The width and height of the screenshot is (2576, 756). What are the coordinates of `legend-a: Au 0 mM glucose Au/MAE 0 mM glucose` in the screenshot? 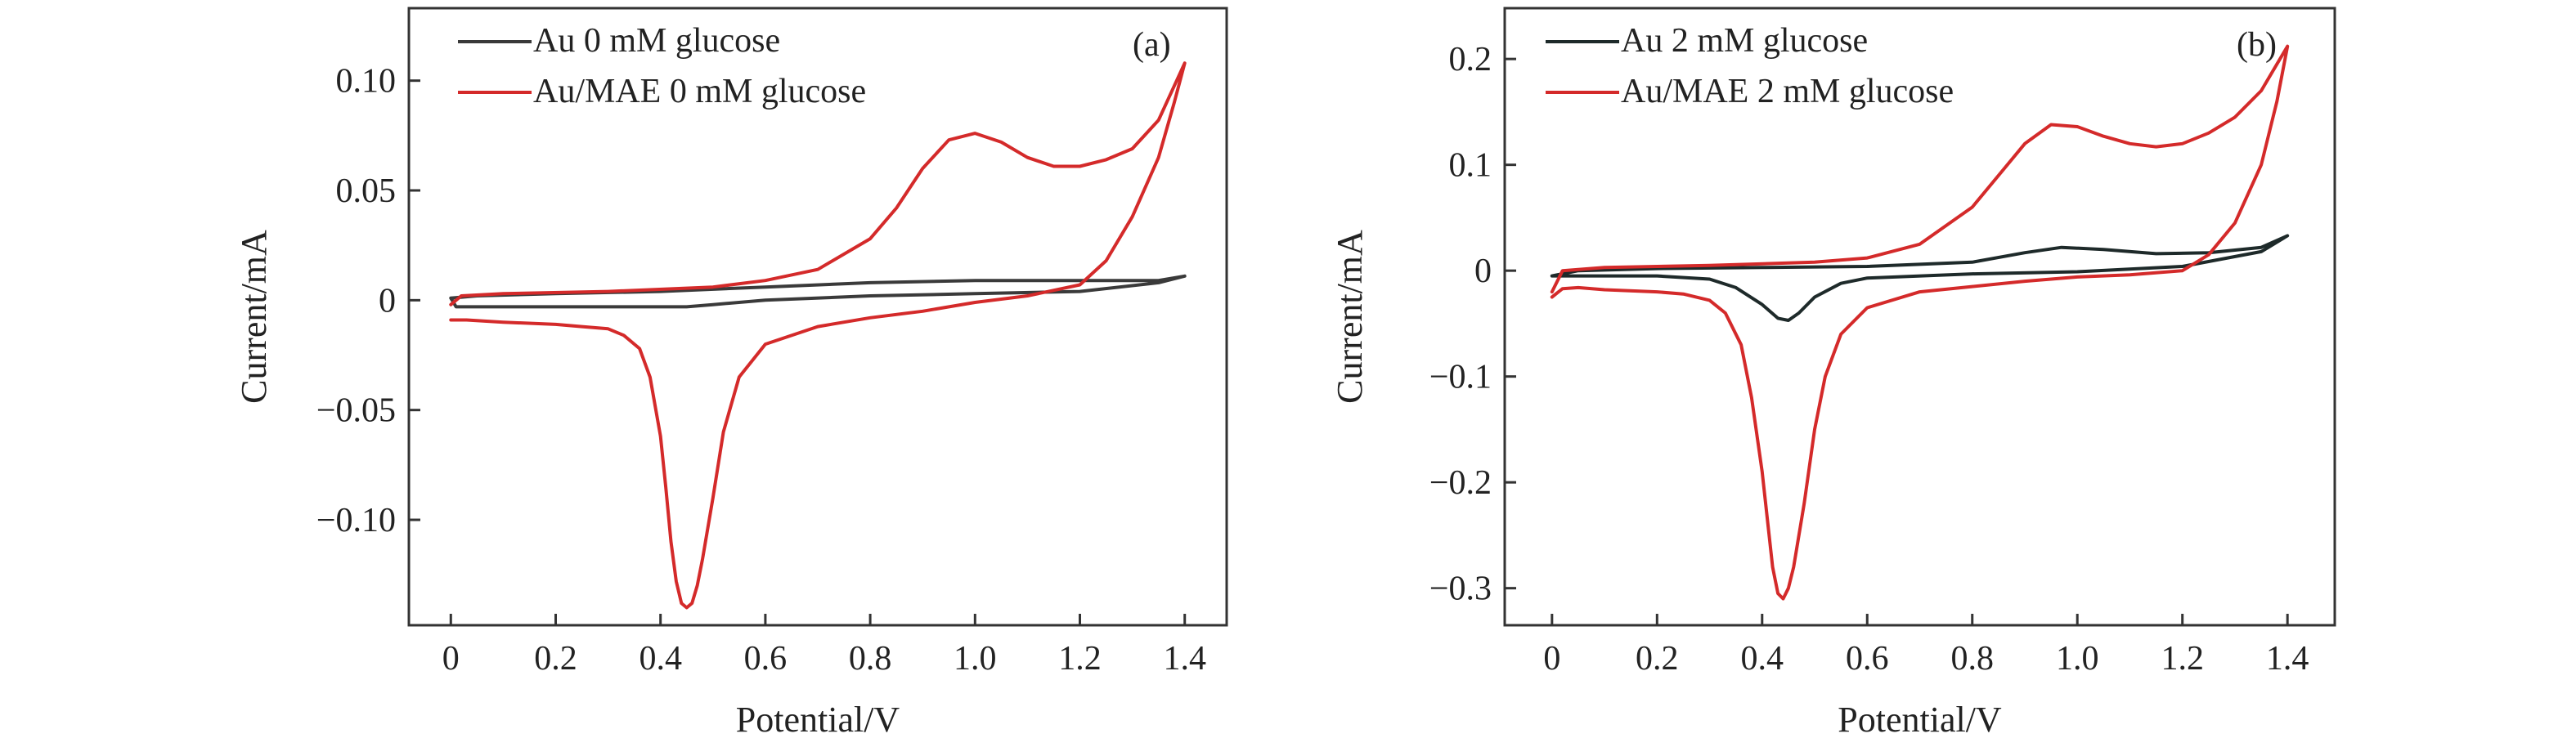 It's located at (662, 66).